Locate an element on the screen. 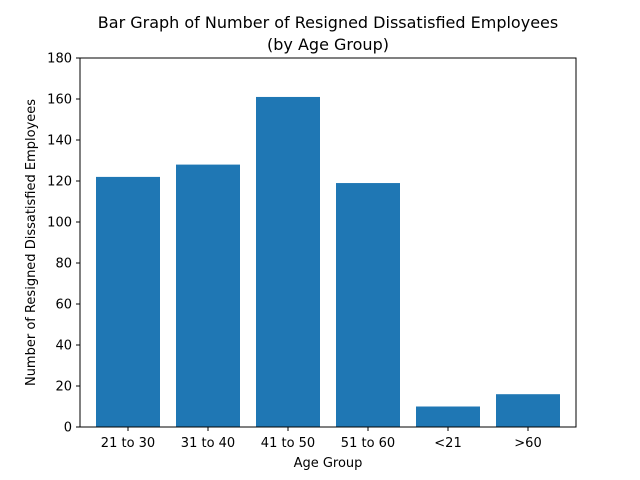 Image resolution: width=640 pixels, height=480 pixels. y-tick-label-7: 140 is located at coordinates (59, 141).